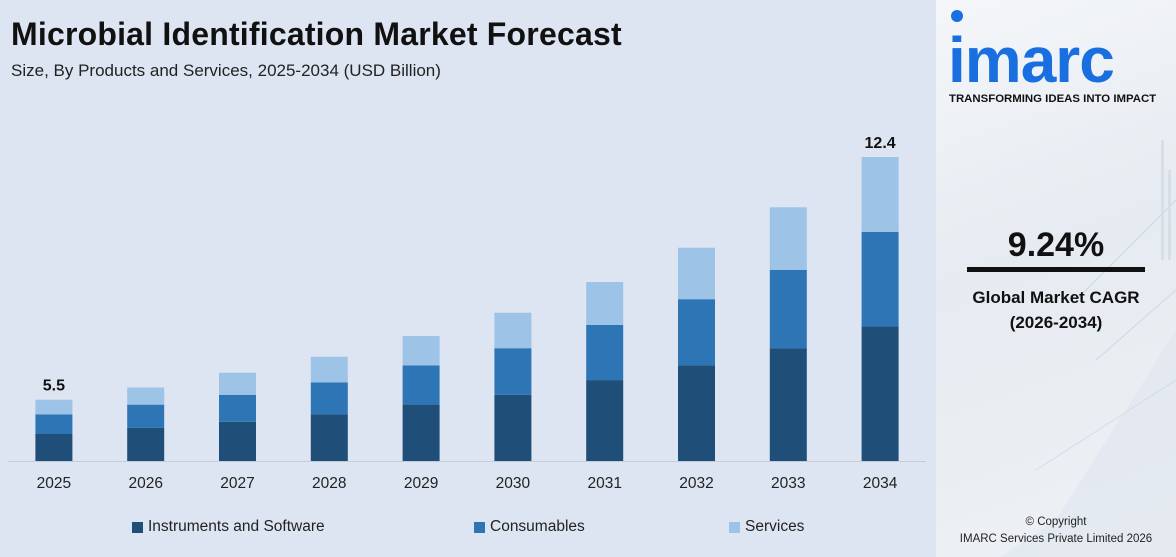  Describe the element at coordinates (54, 386) in the screenshot. I see `total-data-label: 5.5` at that location.